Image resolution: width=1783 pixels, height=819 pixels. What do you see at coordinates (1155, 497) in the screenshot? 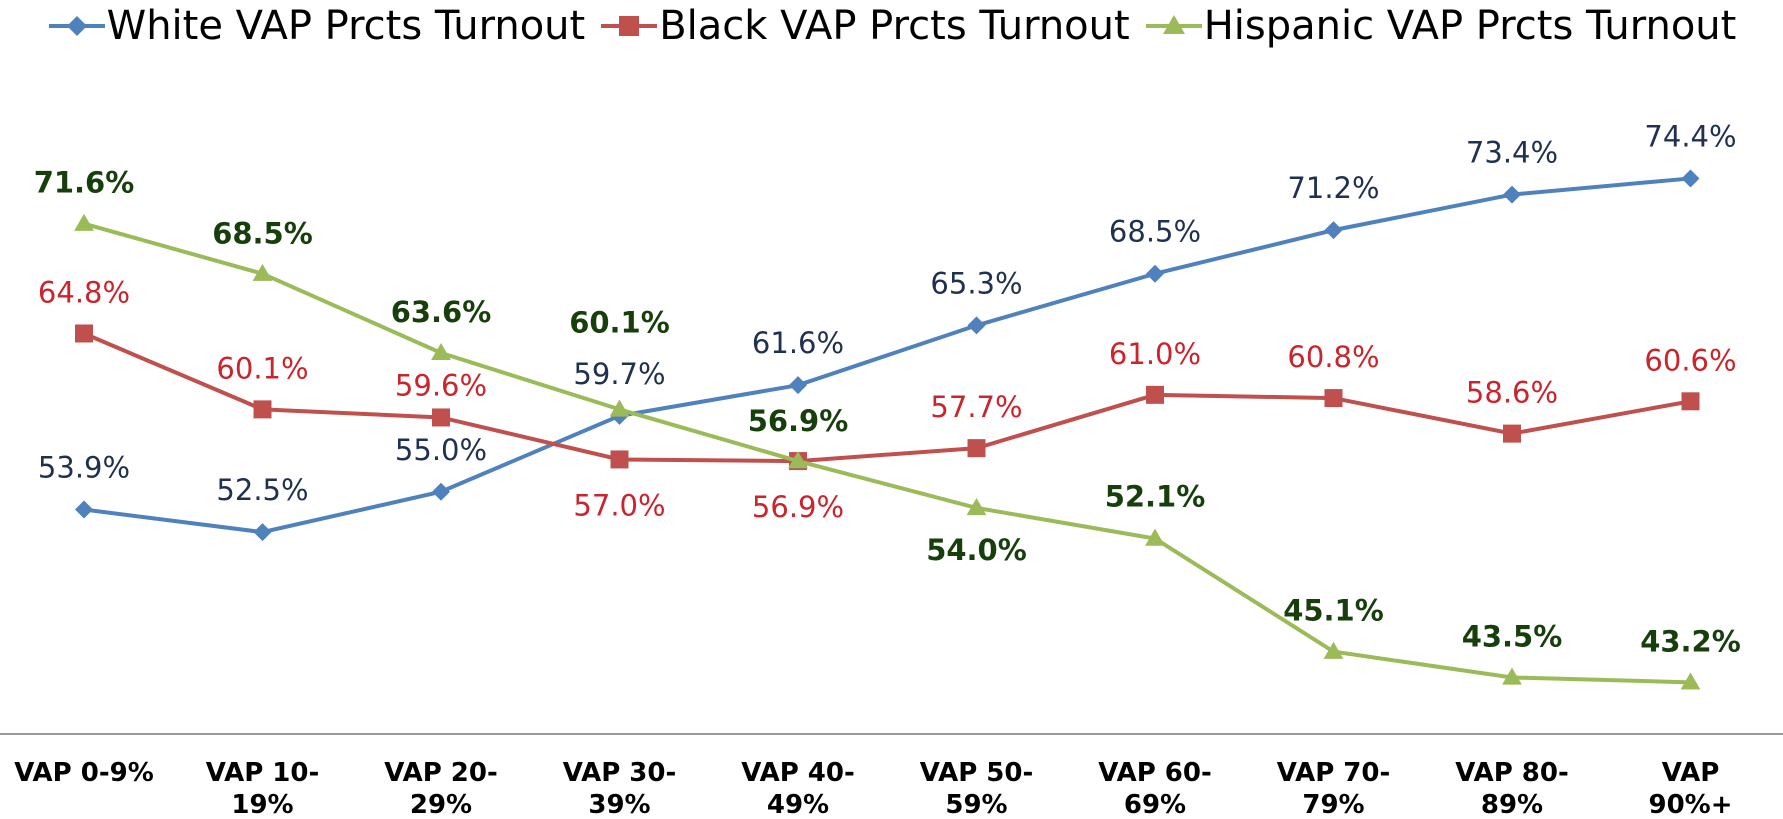
I see `data-label: 52.1%` at bounding box center [1155, 497].